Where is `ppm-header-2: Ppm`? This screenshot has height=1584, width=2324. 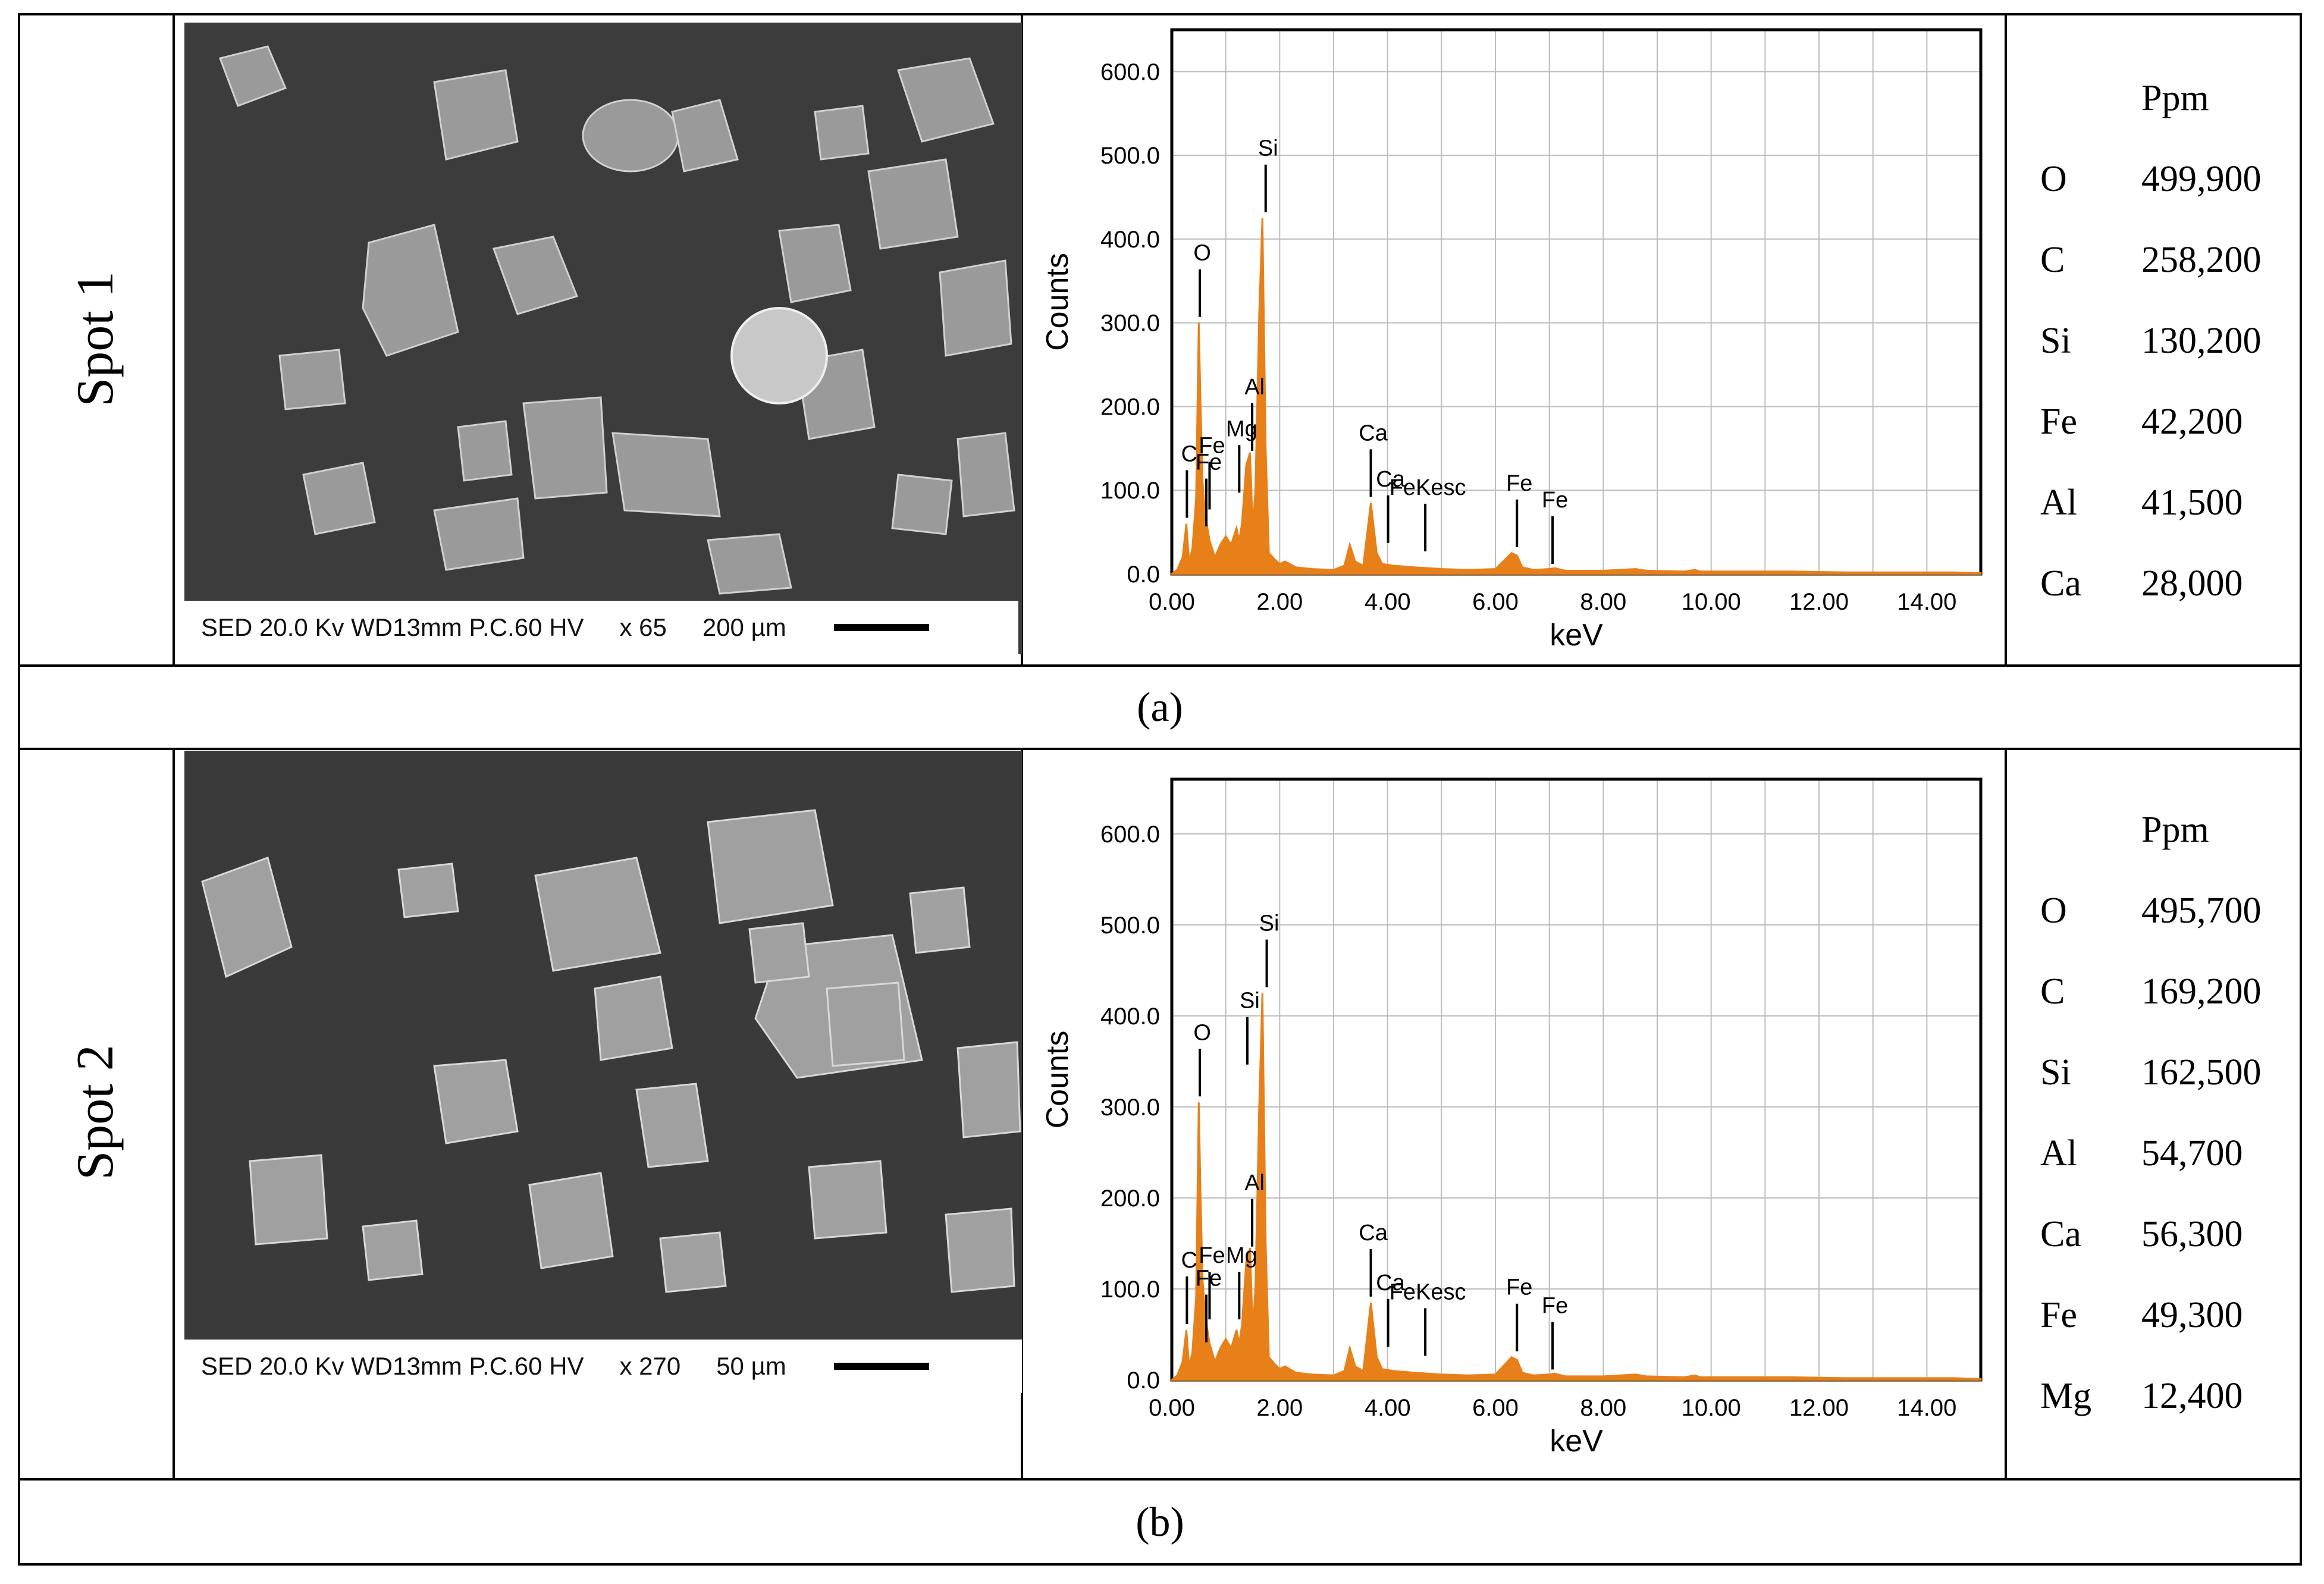 ppm-header-2: Ppm is located at coordinates (2175, 830).